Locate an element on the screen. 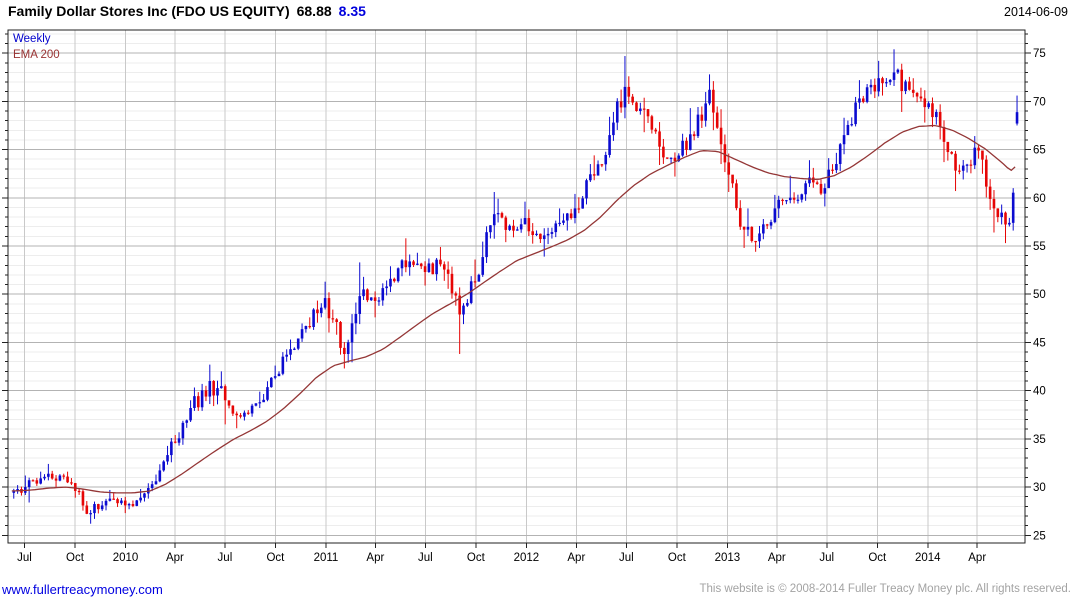  chart-title: Family Dollar Stores Inc (FDO US EQUITY) is located at coordinates (149, 11).